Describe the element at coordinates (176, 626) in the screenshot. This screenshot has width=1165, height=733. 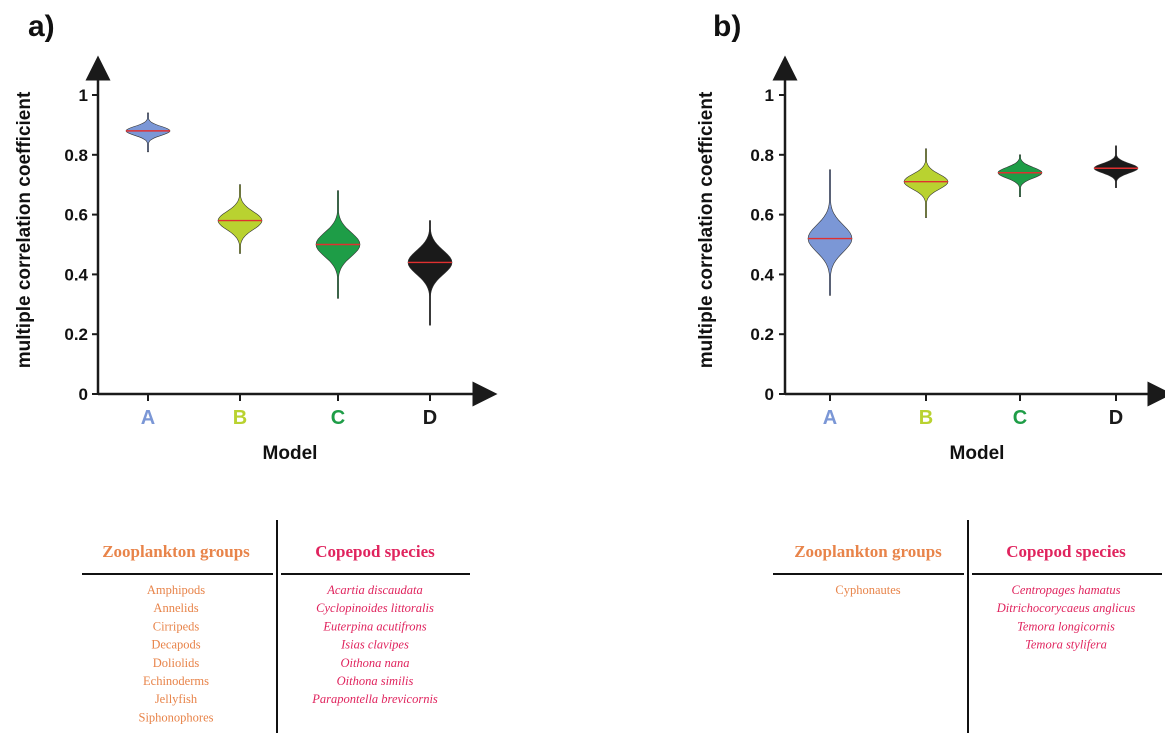
I see `zooplankton-group-item: Cirripeds` at that location.